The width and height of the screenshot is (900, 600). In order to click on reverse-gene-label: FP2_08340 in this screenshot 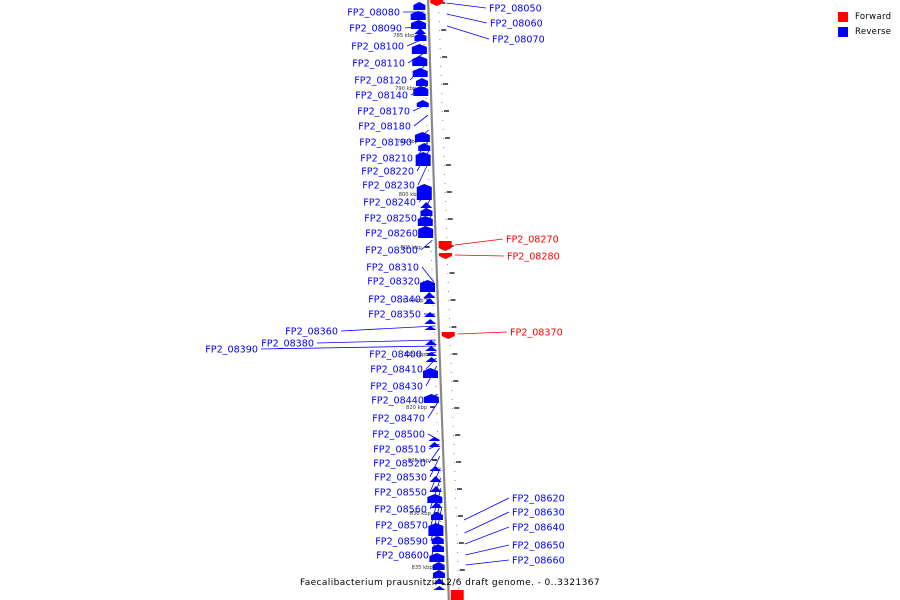, I will do `click(394, 300)`.